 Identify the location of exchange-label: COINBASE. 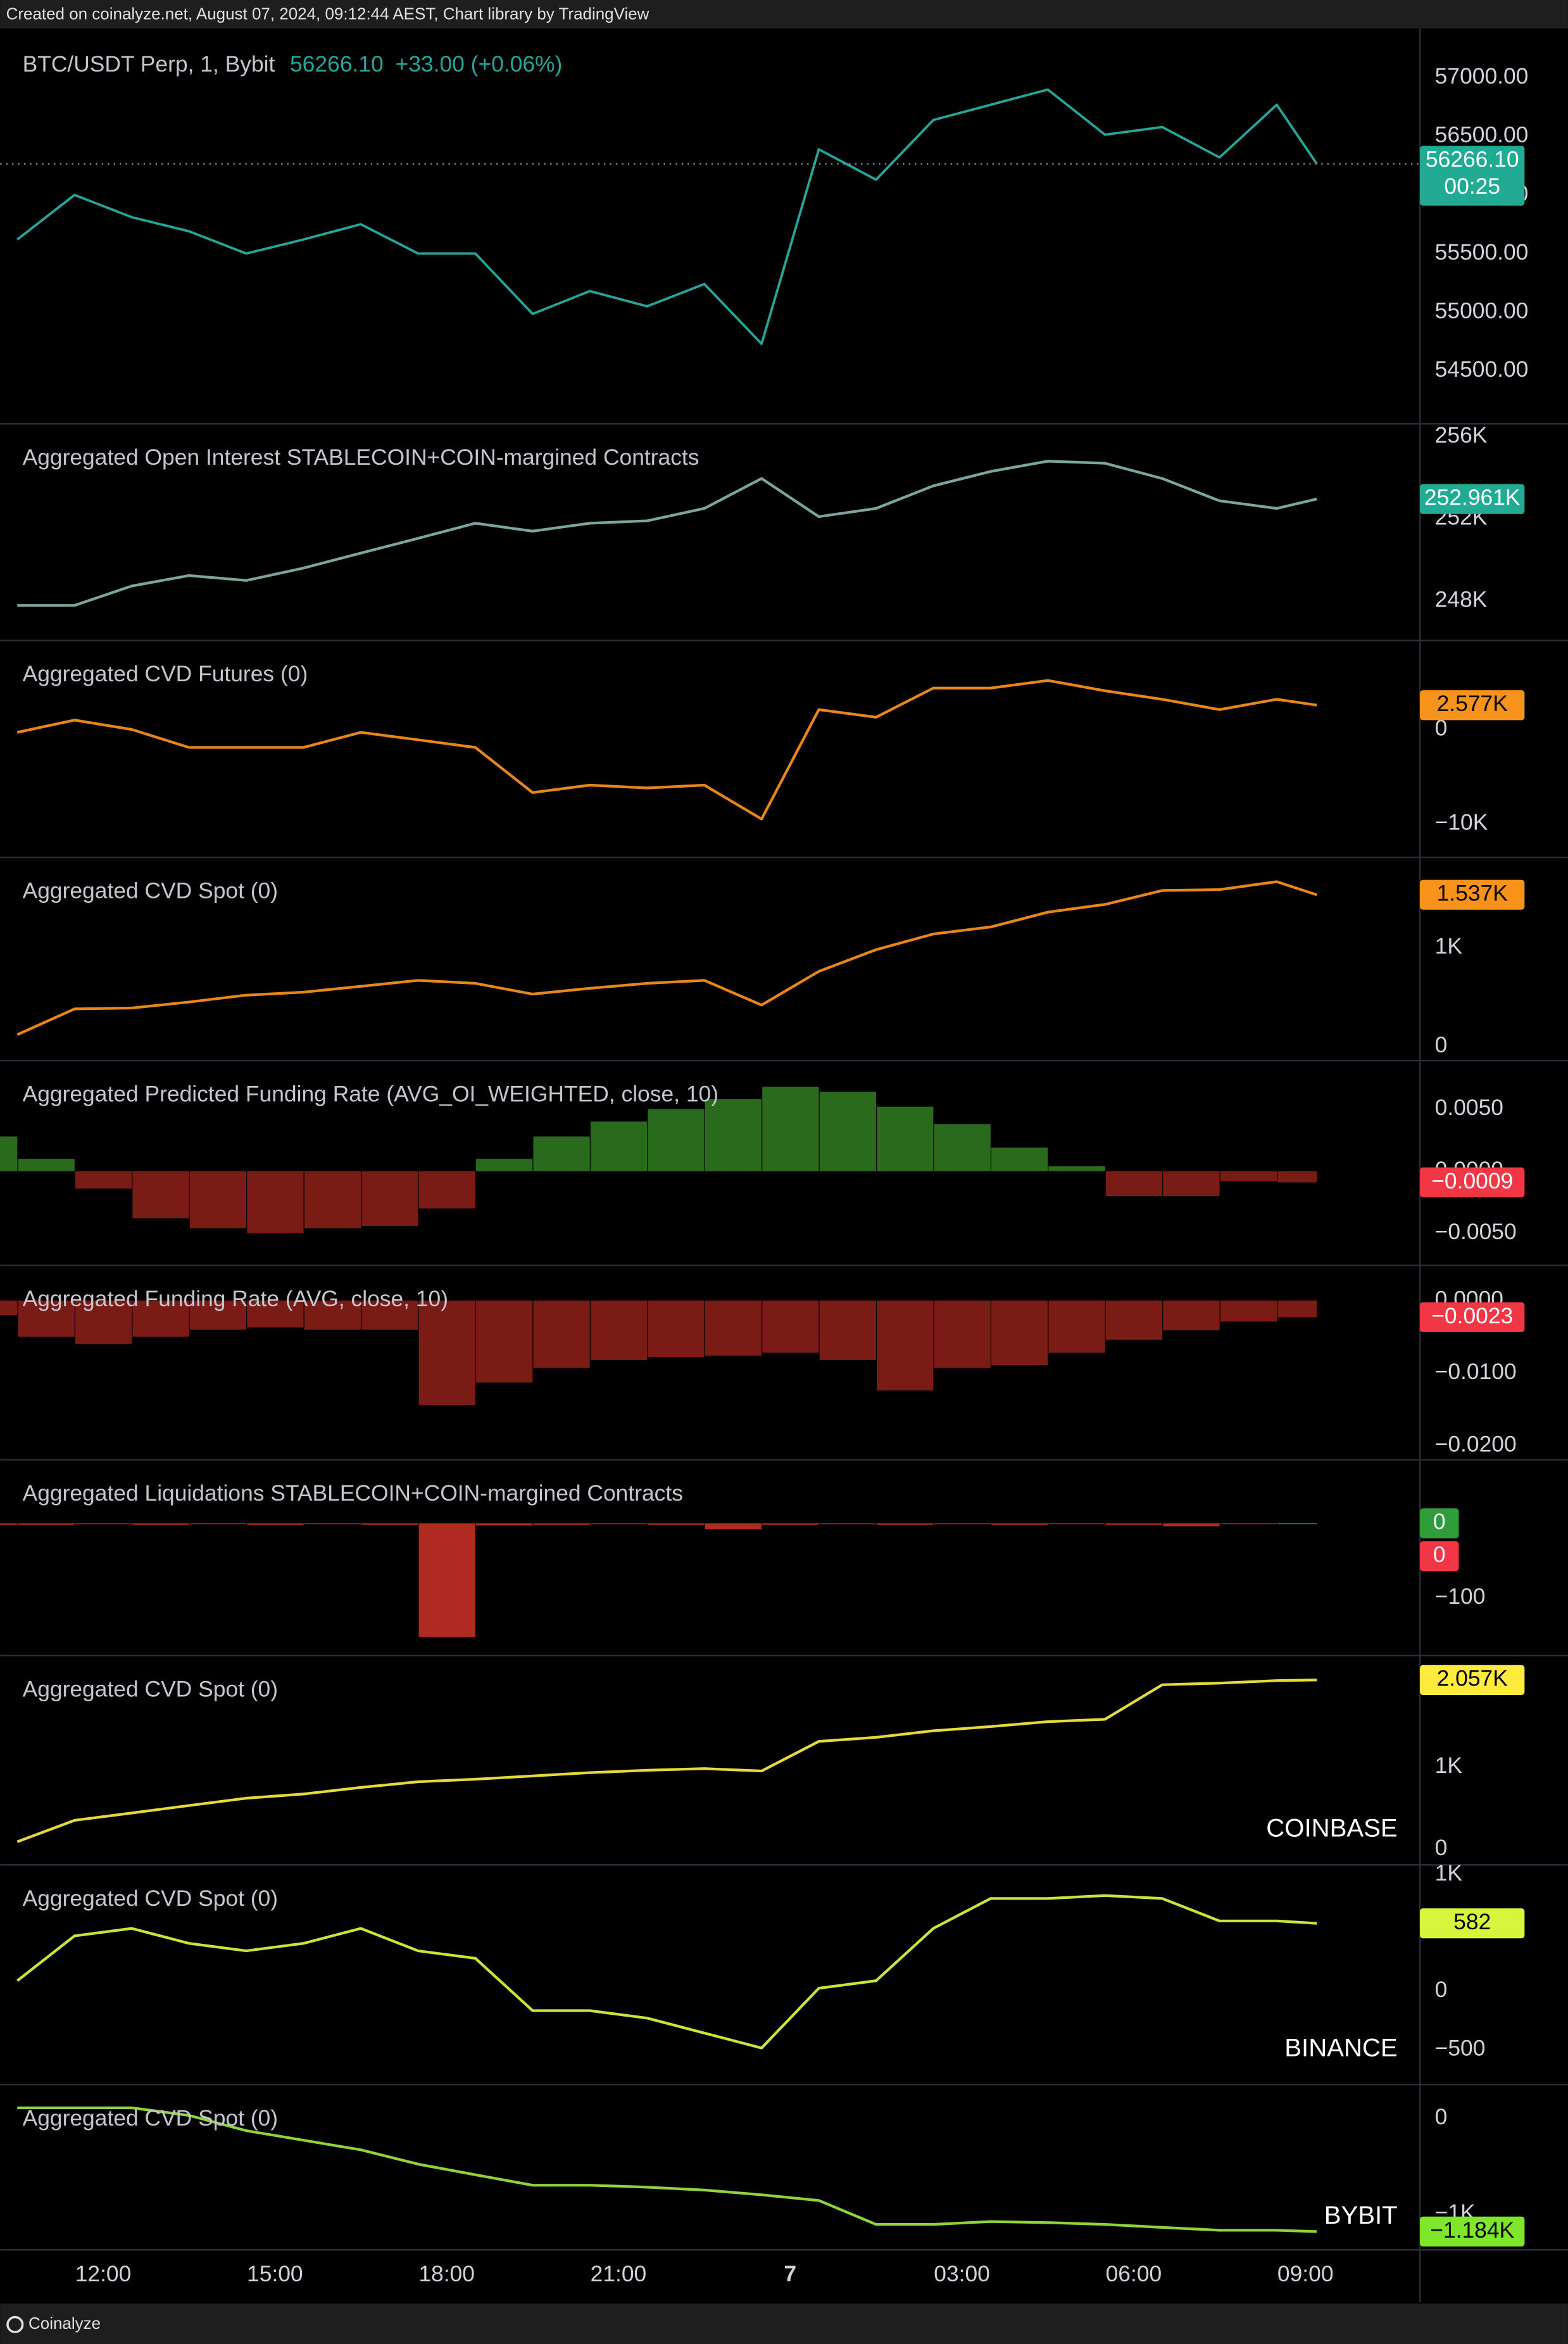
(1331, 1827).